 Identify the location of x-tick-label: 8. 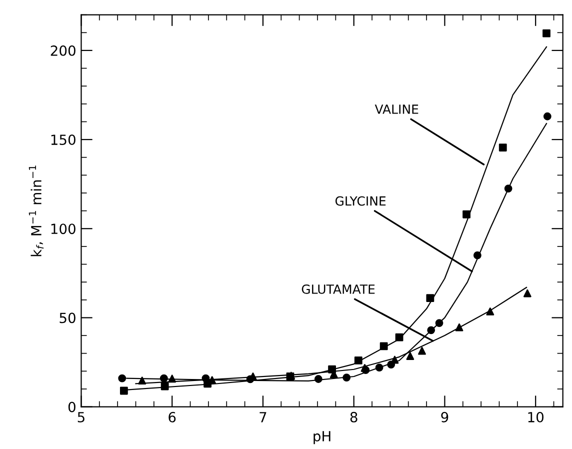
(354, 417).